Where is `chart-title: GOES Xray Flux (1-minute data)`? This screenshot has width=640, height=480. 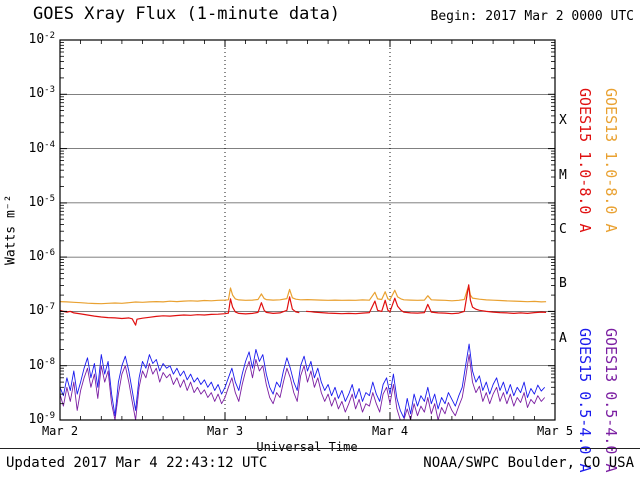
chart-title: GOES Xray Flux (1-minute data) is located at coordinates (187, 14).